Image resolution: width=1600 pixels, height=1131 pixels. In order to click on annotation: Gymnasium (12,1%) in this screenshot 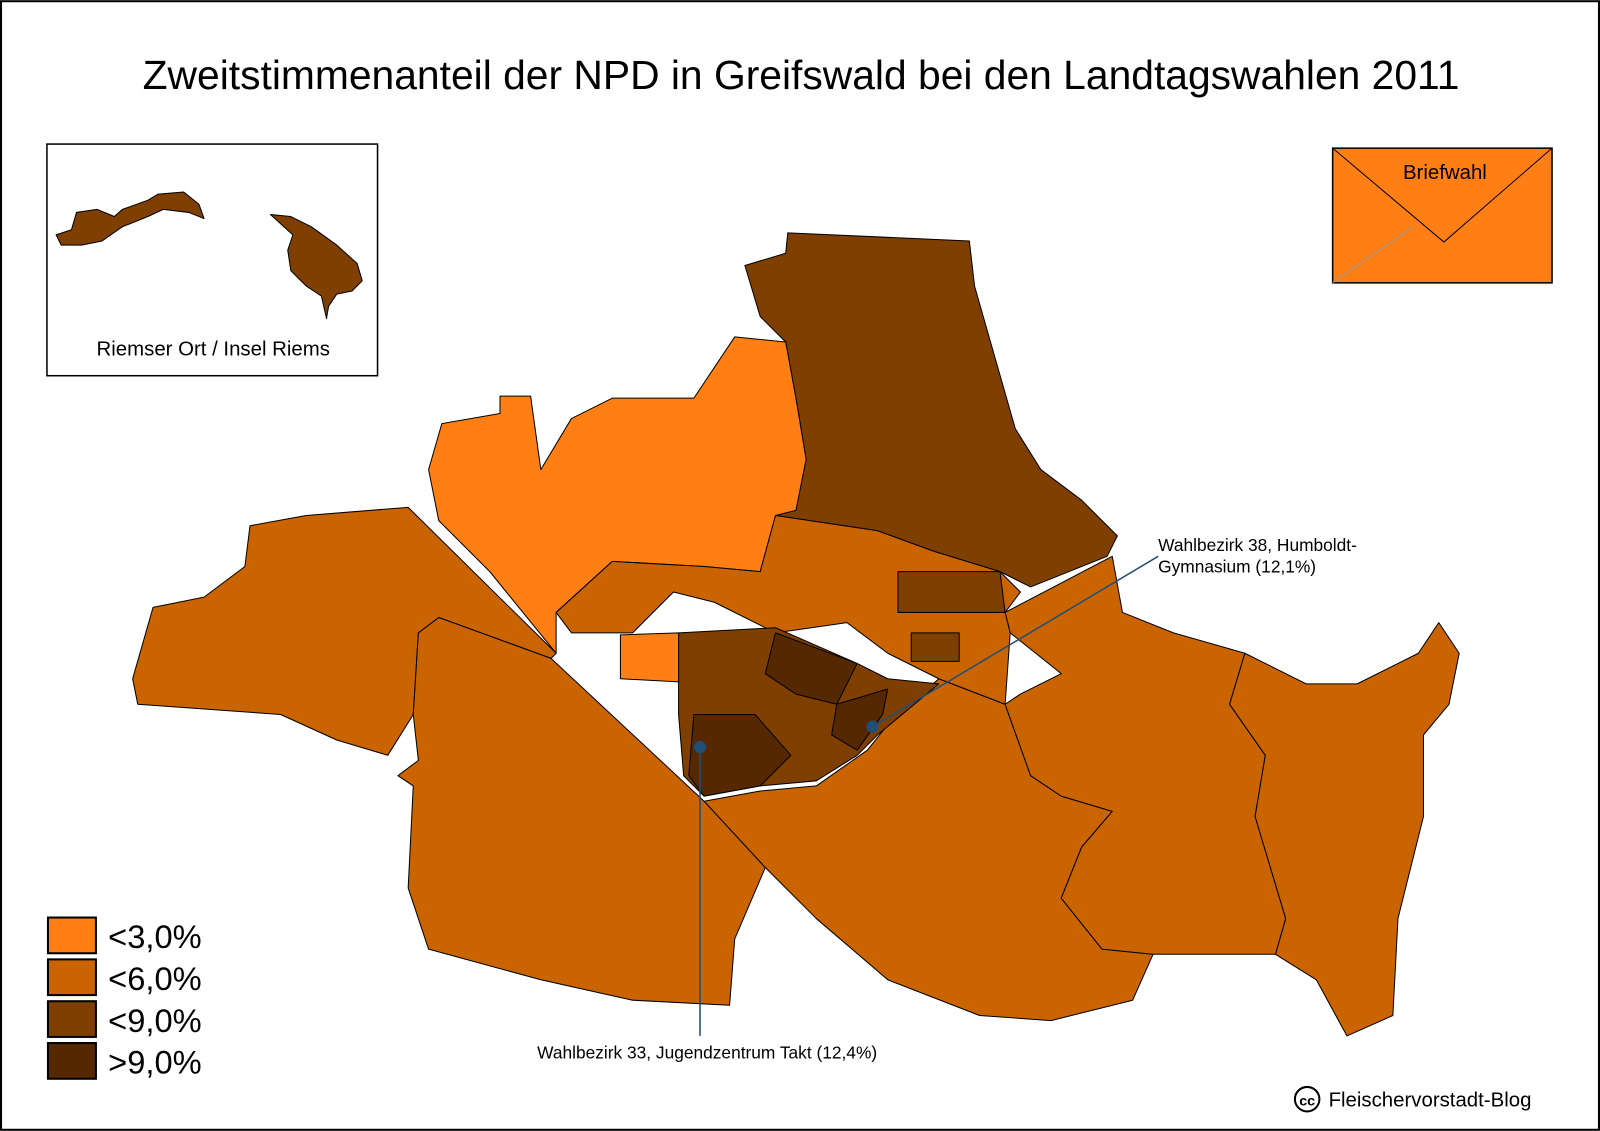, I will do `click(1237, 567)`.